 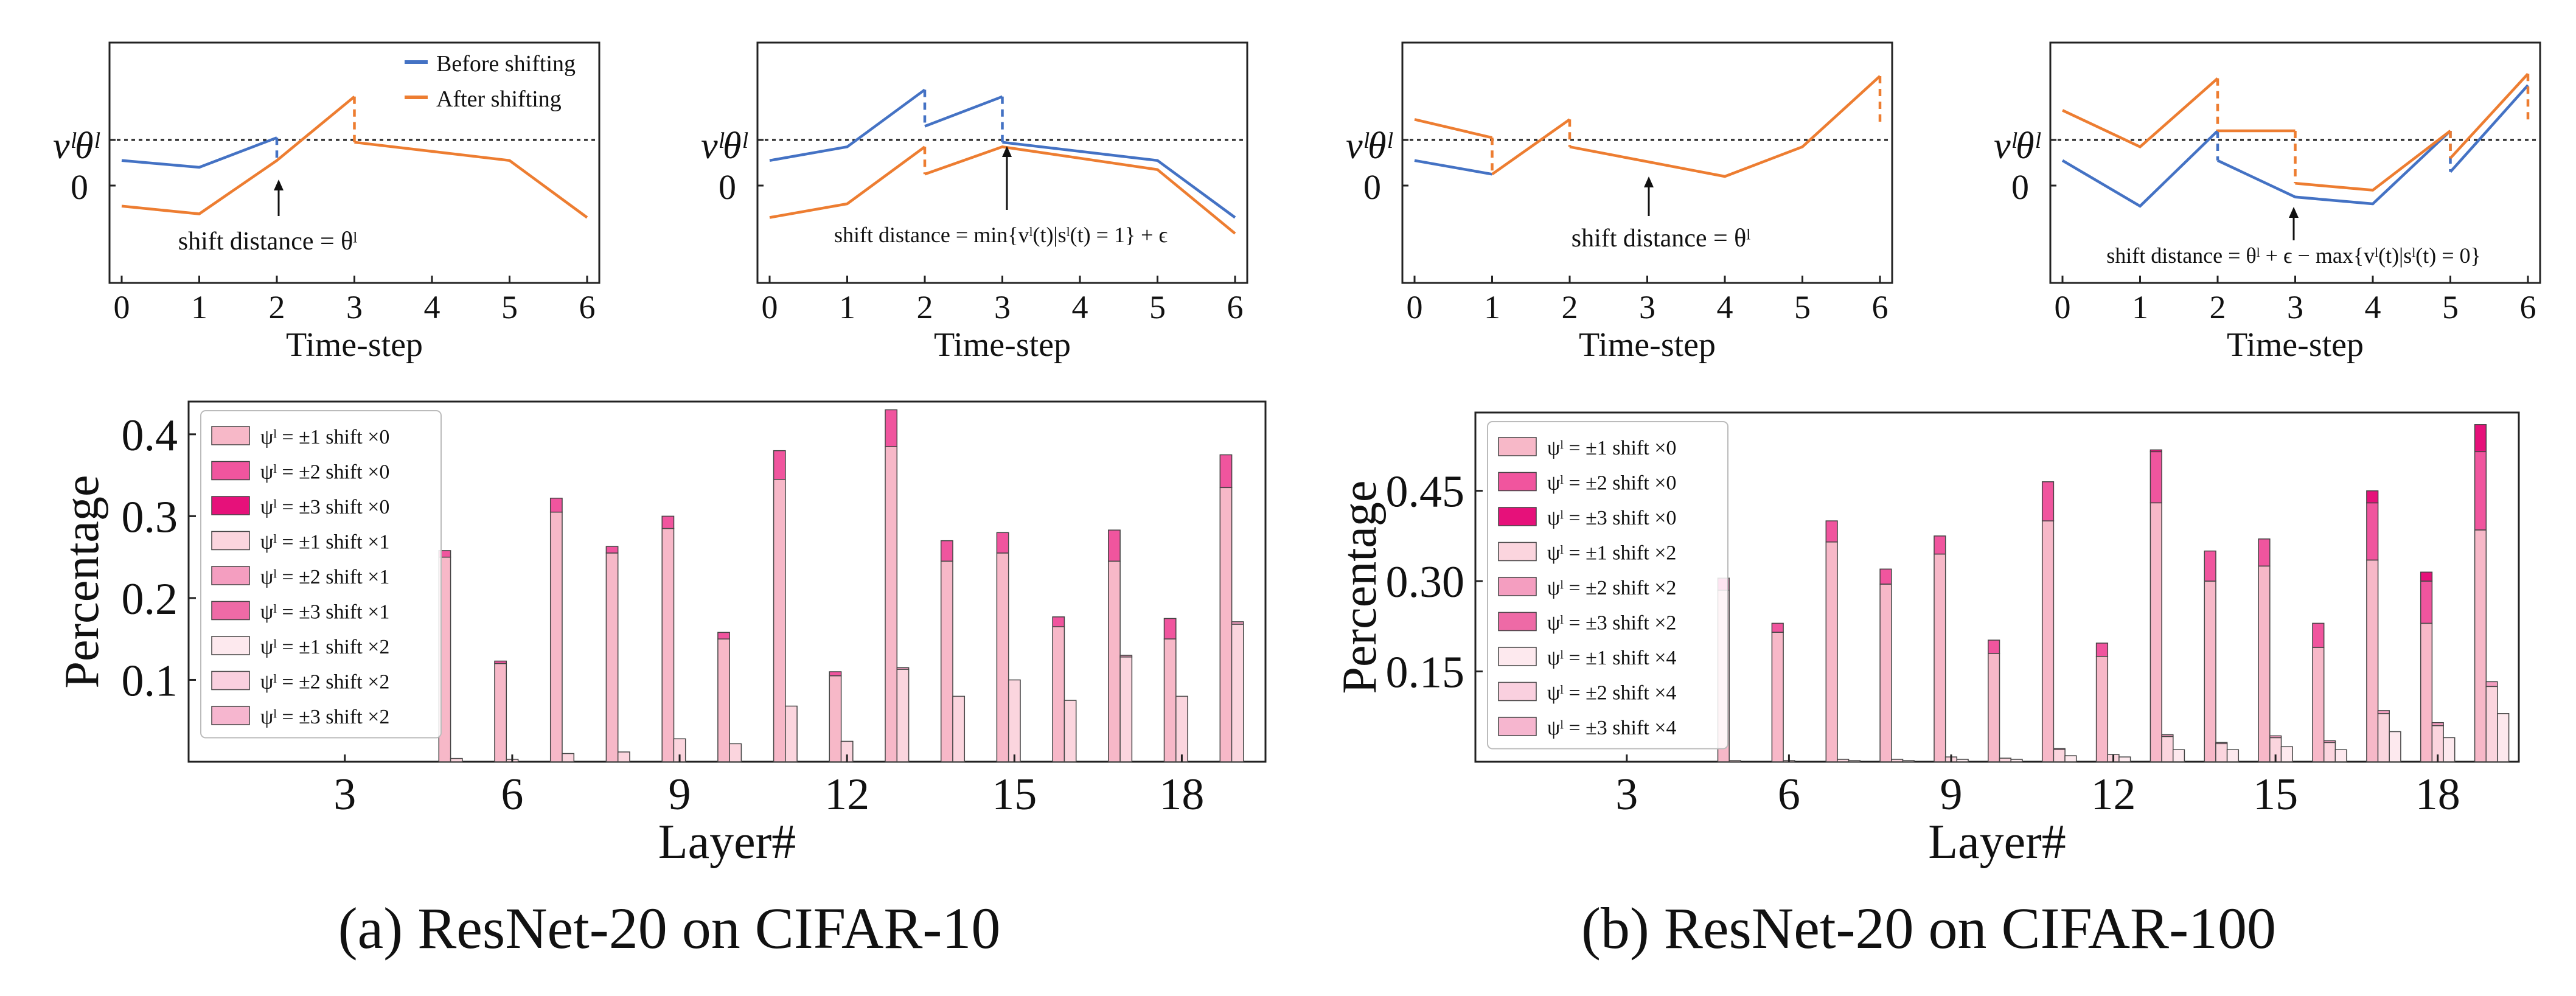 I want to click on bar-layer19-shift0-s3, so click(x=2480, y=439).